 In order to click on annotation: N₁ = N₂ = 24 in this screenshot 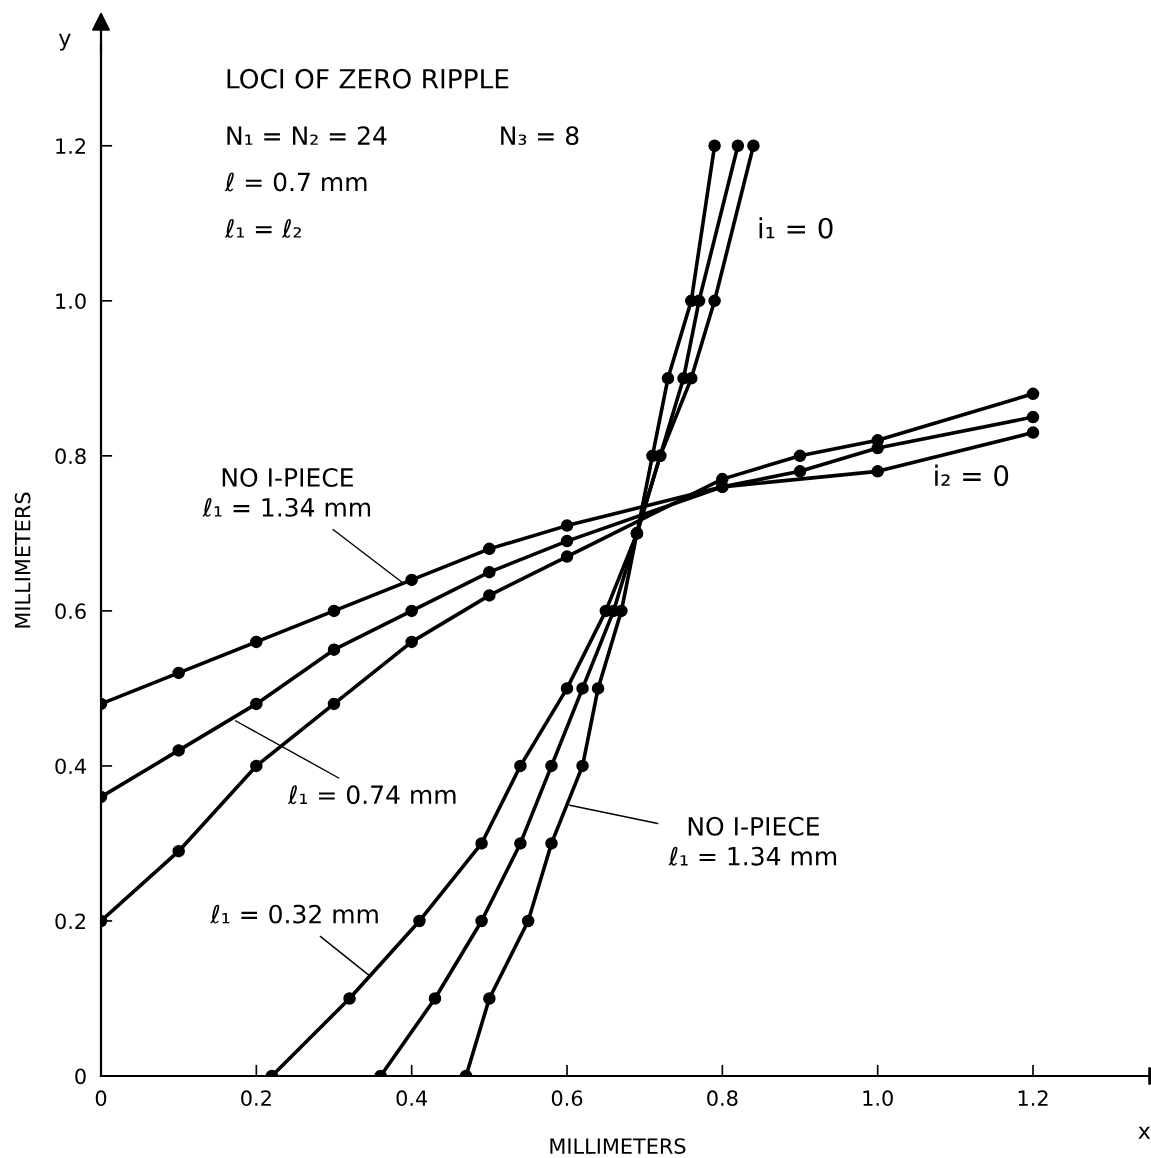, I will do `click(307, 135)`.